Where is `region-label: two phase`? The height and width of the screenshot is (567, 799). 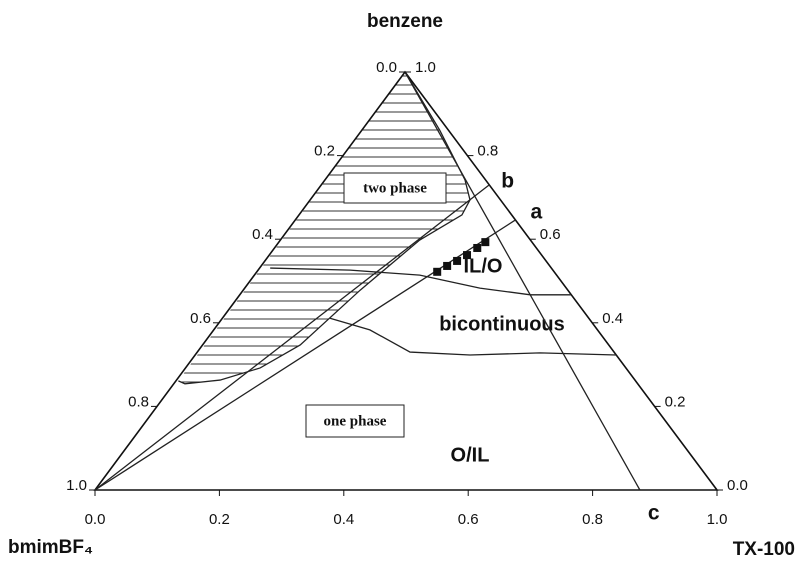 region-label: two phase is located at coordinates (395, 188).